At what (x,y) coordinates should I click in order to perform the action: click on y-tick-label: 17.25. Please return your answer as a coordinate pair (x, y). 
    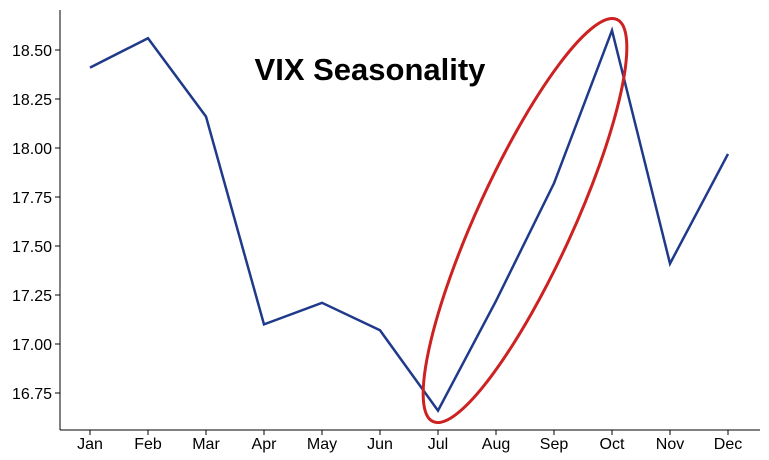
    Looking at the image, I should click on (32, 296).